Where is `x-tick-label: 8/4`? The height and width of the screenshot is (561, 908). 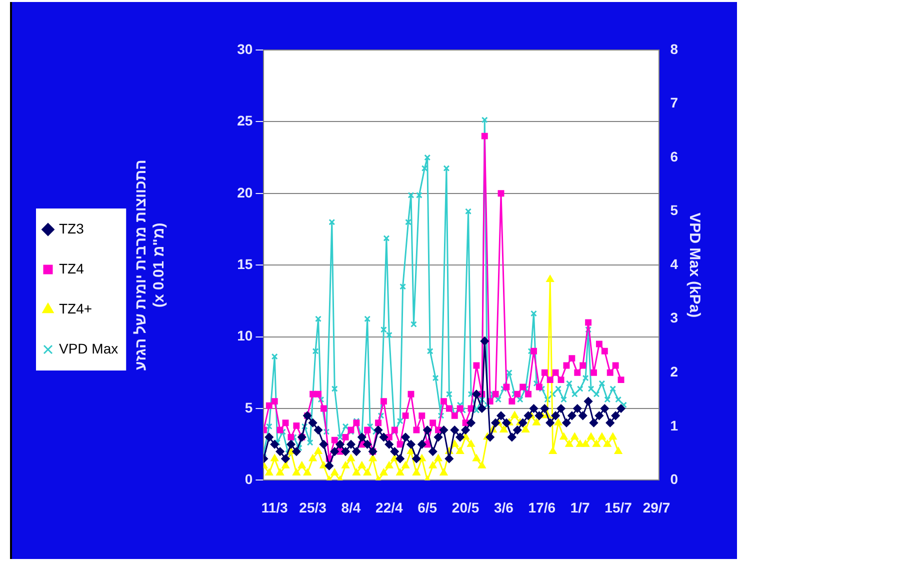 x-tick-label: 8/4 is located at coordinates (351, 507).